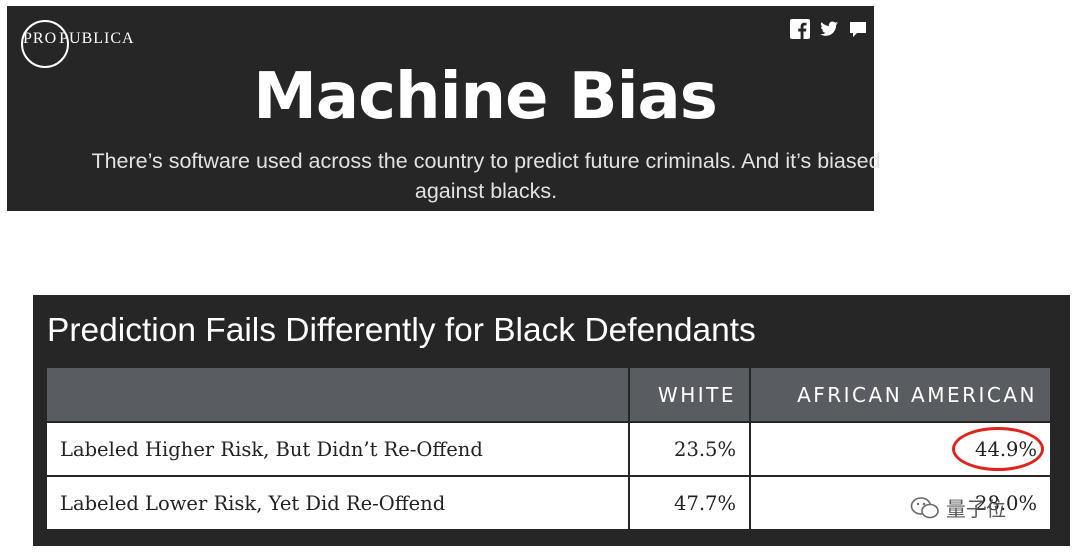 The image size is (1080, 559). Describe the element at coordinates (338, 395) in the screenshot. I see `column-header-label` at that location.